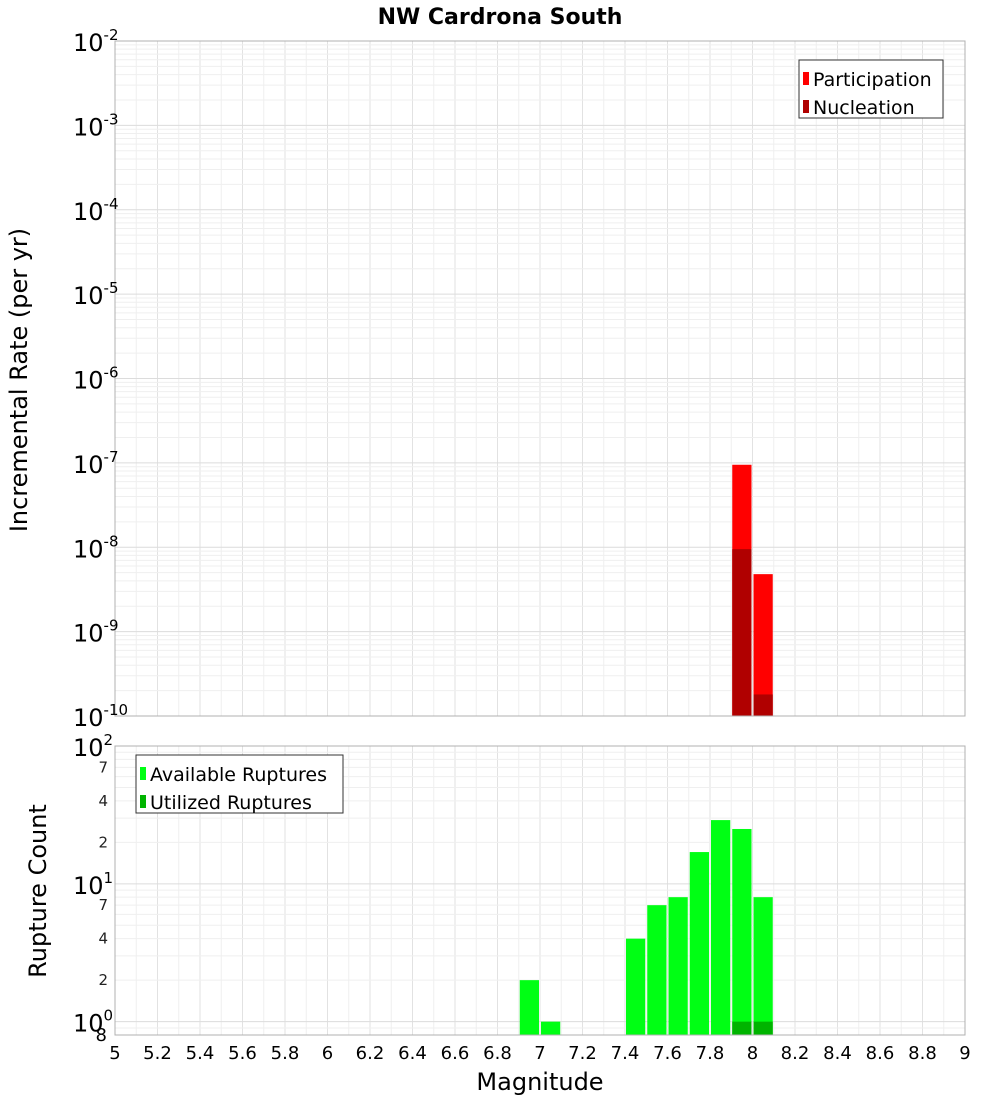 This screenshot has width=1000, height=1100. I want to click on legend-label: Available Ruptures, so click(238, 775).